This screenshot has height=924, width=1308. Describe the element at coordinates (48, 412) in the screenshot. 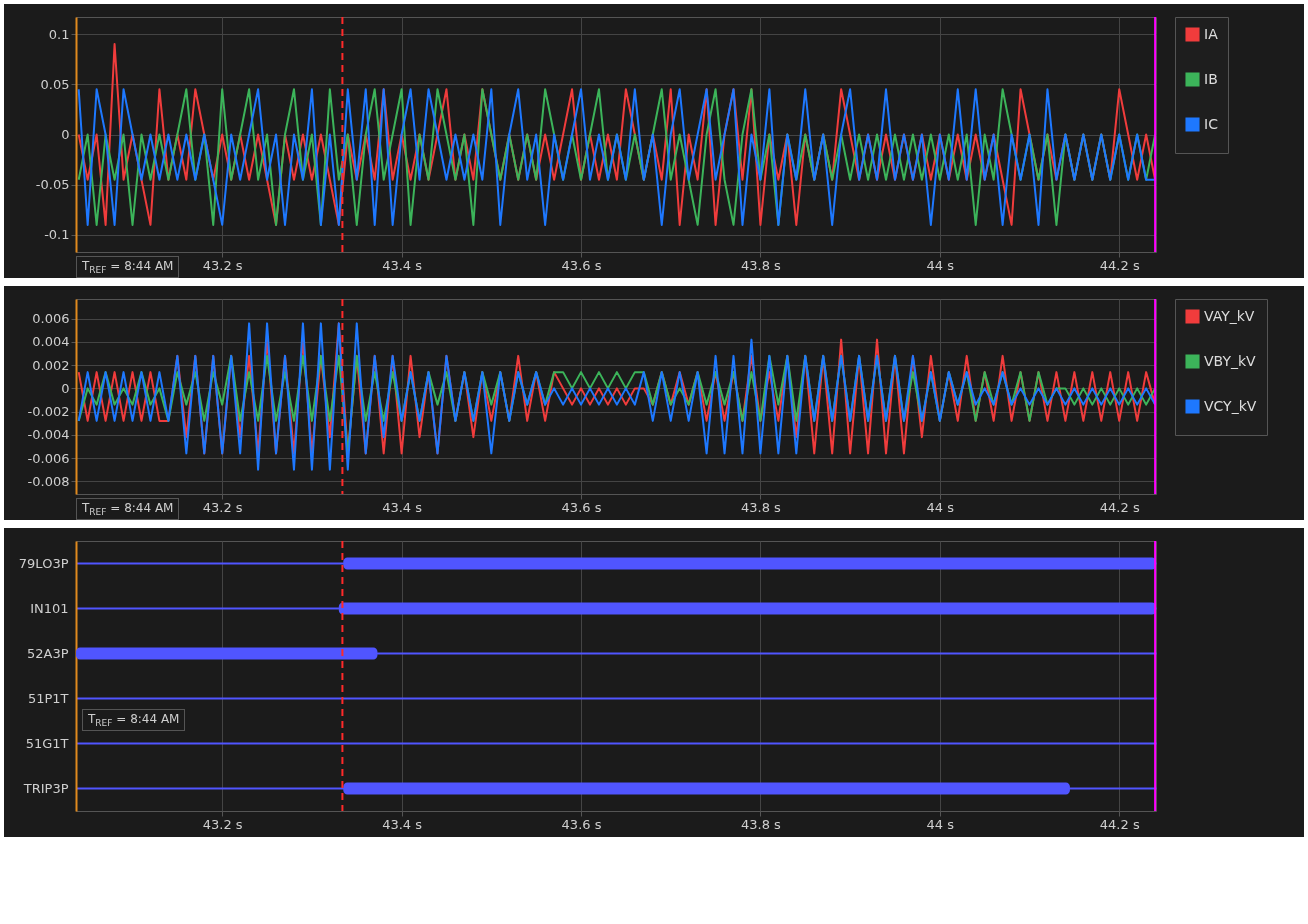

I see `y-tick-label: -0.002` at that location.